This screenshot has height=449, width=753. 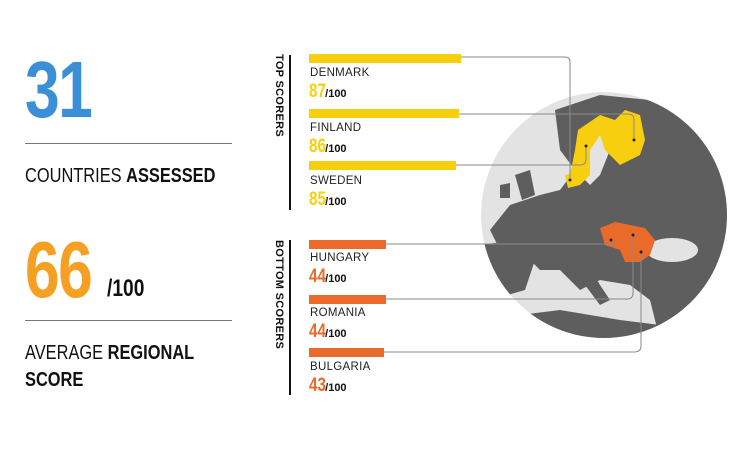 What do you see at coordinates (328, 331) in the screenshot?
I see `score-romania: 44/100` at bounding box center [328, 331].